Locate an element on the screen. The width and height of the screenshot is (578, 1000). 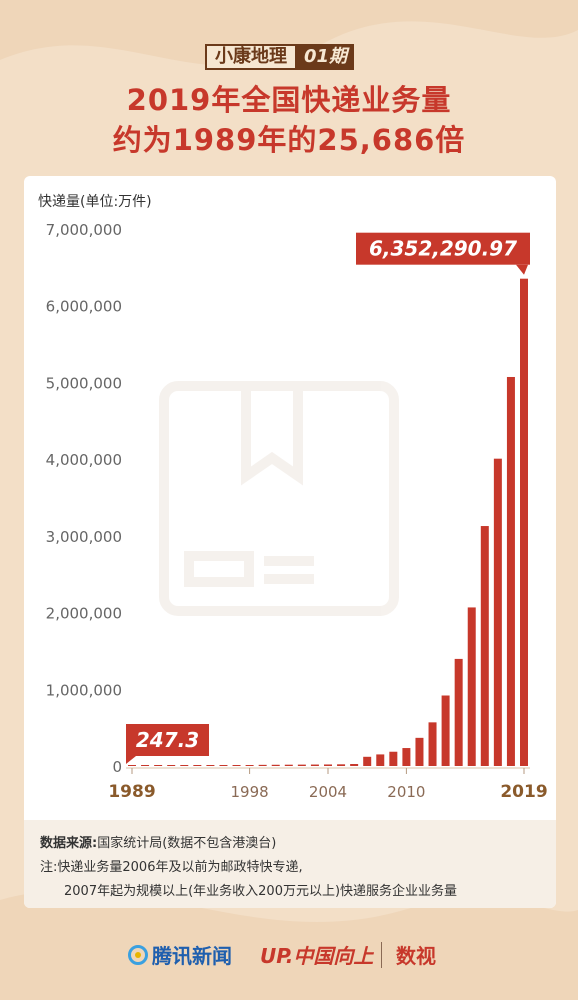
x-tick-label: 2004 is located at coordinates (328, 792).